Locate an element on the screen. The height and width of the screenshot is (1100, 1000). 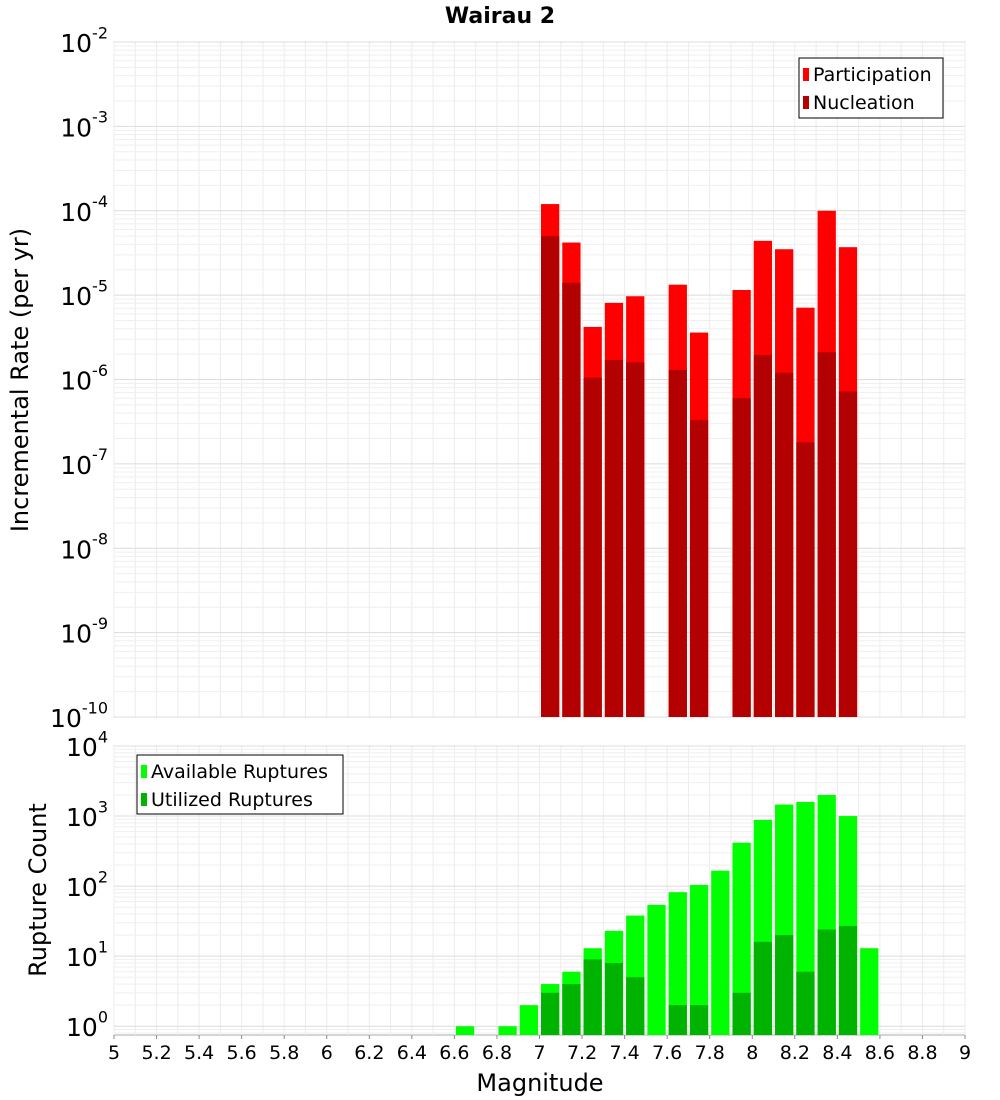
tick-exponent: 3 is located at coordinates (103, 806).